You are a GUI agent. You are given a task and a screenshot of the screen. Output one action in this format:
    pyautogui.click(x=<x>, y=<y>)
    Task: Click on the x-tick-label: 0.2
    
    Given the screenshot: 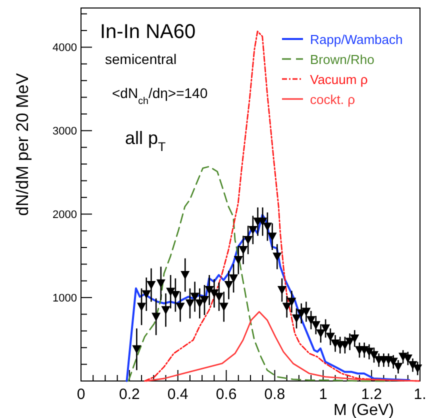 What is the action you would take?
    pyautogui.click(x=129, y=394)
    